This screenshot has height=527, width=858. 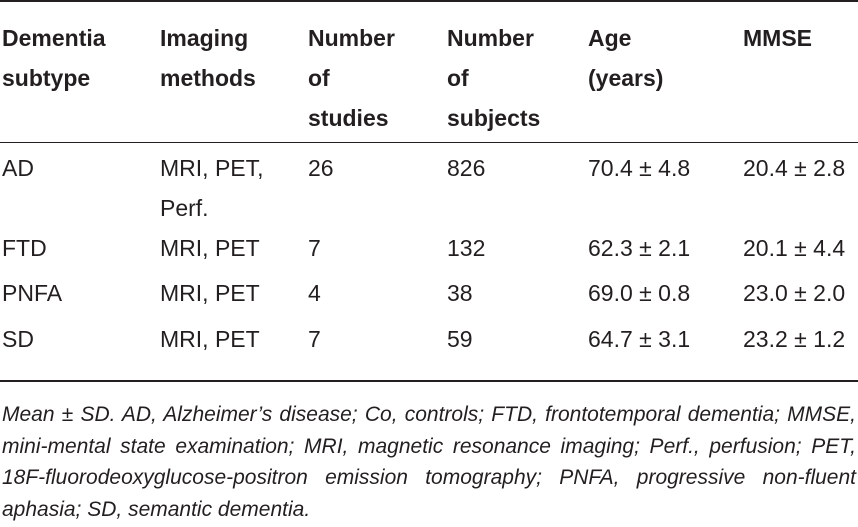 I want to click on cell-subtype: SD, so click(x=18, y=339).